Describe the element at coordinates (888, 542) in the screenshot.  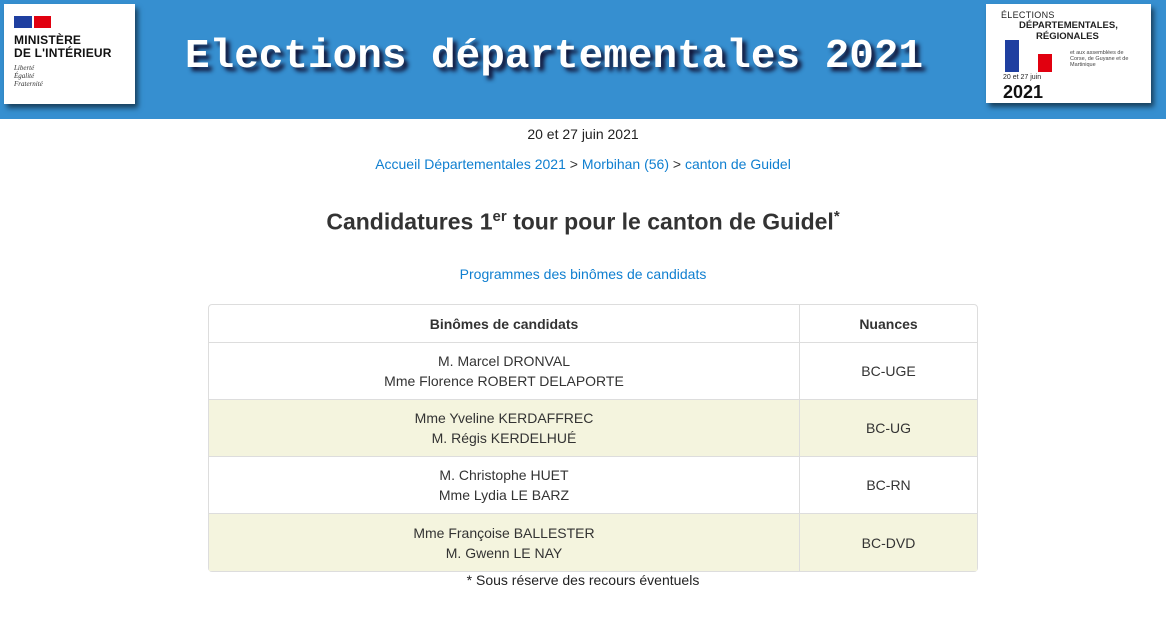
I see `nuance-cell: BC-DVD` at that location.